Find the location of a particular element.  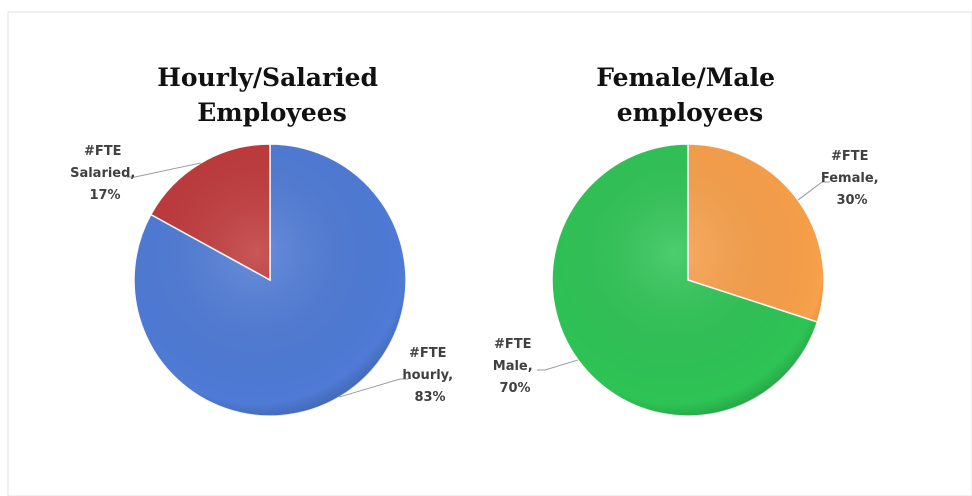

chart-title: Hourly/Salaried Employees is located at coordinates (272, 95).